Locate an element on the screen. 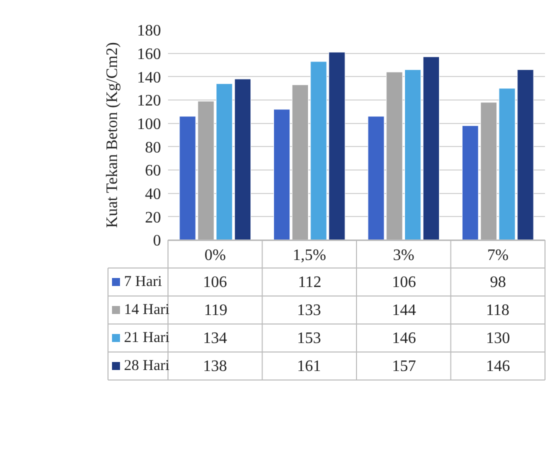 Image resolution: width=551 pixels, height=469 pixels. y-tick-label: 80 is located at coordinates (153, 147).